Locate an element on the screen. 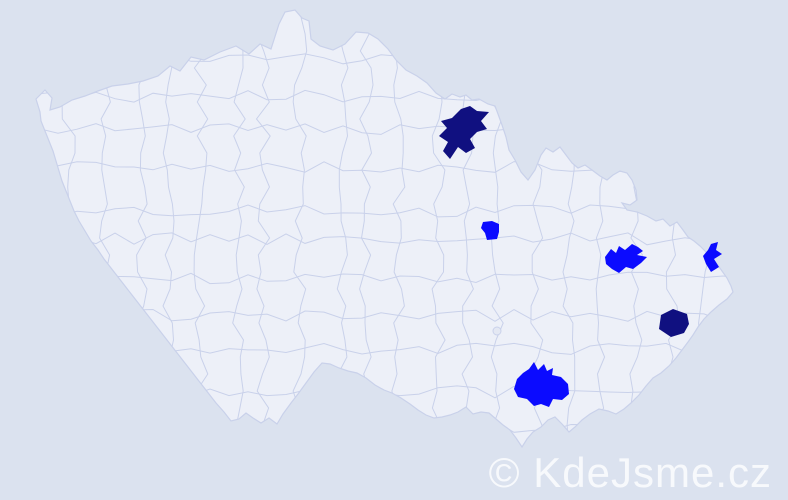 Image resolution: width=788 pixels, height=500 pixels. highlighted-district-far-east is located at coordinates (712, 257).